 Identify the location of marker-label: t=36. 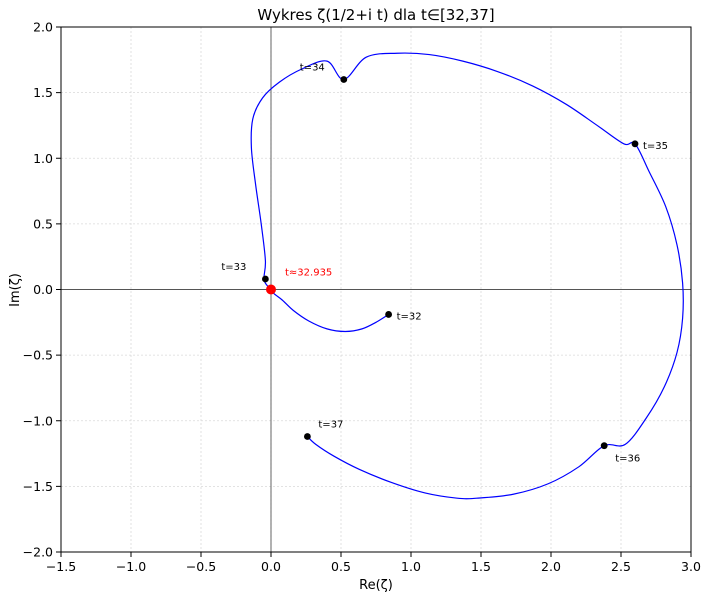
(627, 459).